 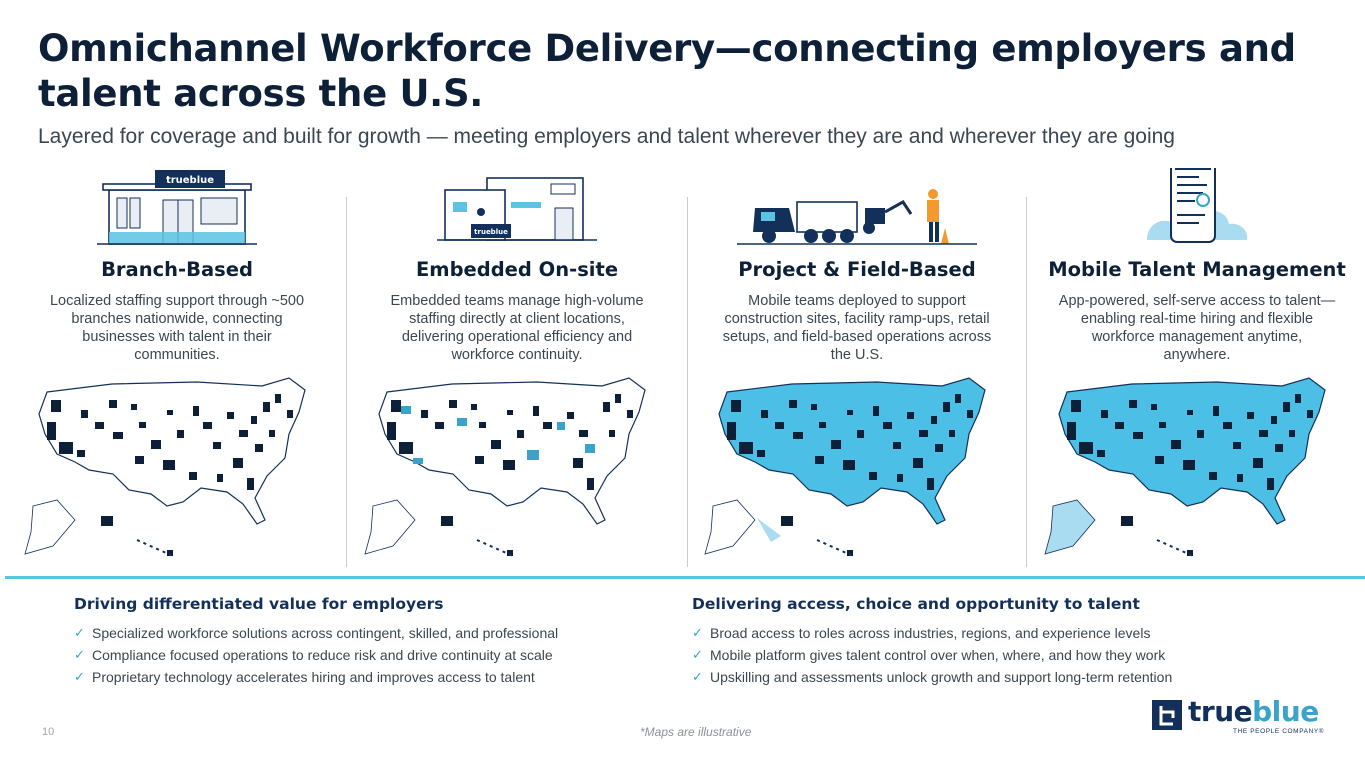 I want to click on footnote: *Maps are illustrative, so click(x=696, y=732).